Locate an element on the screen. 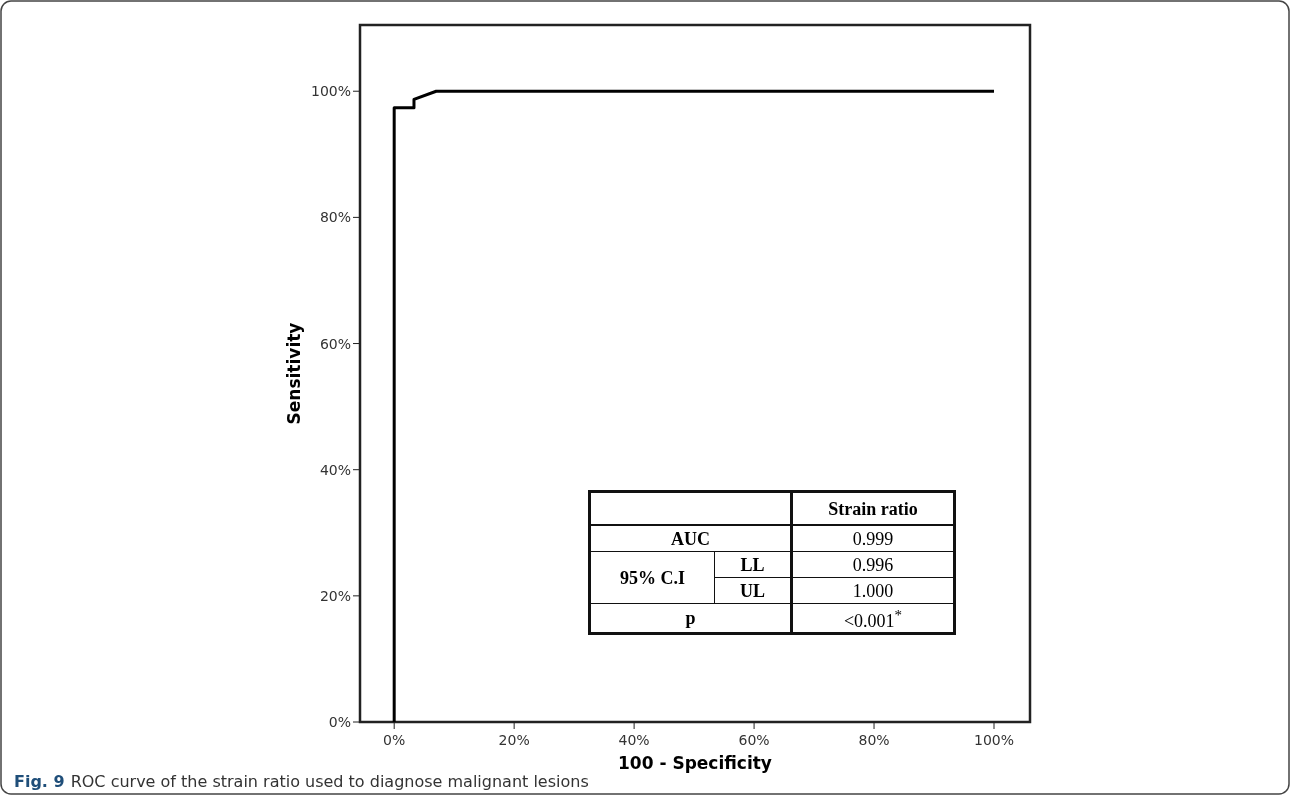 Image resolution: width=1290 pixels, height=795 pixels. caption: Fig. 9 is located at coordinates (39, 781).